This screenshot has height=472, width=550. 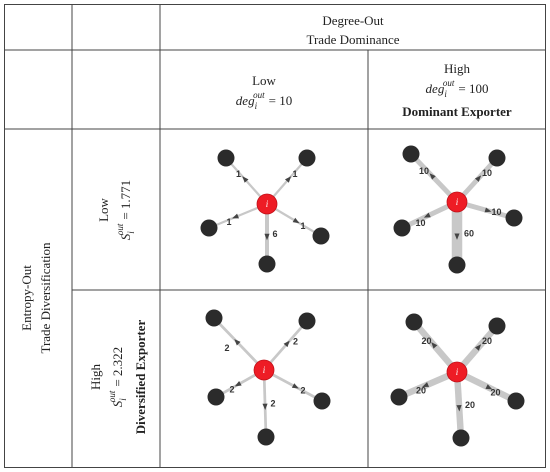 I want to click on row-header-low: Low Siout= 1.771, so click(x=116, y=210).